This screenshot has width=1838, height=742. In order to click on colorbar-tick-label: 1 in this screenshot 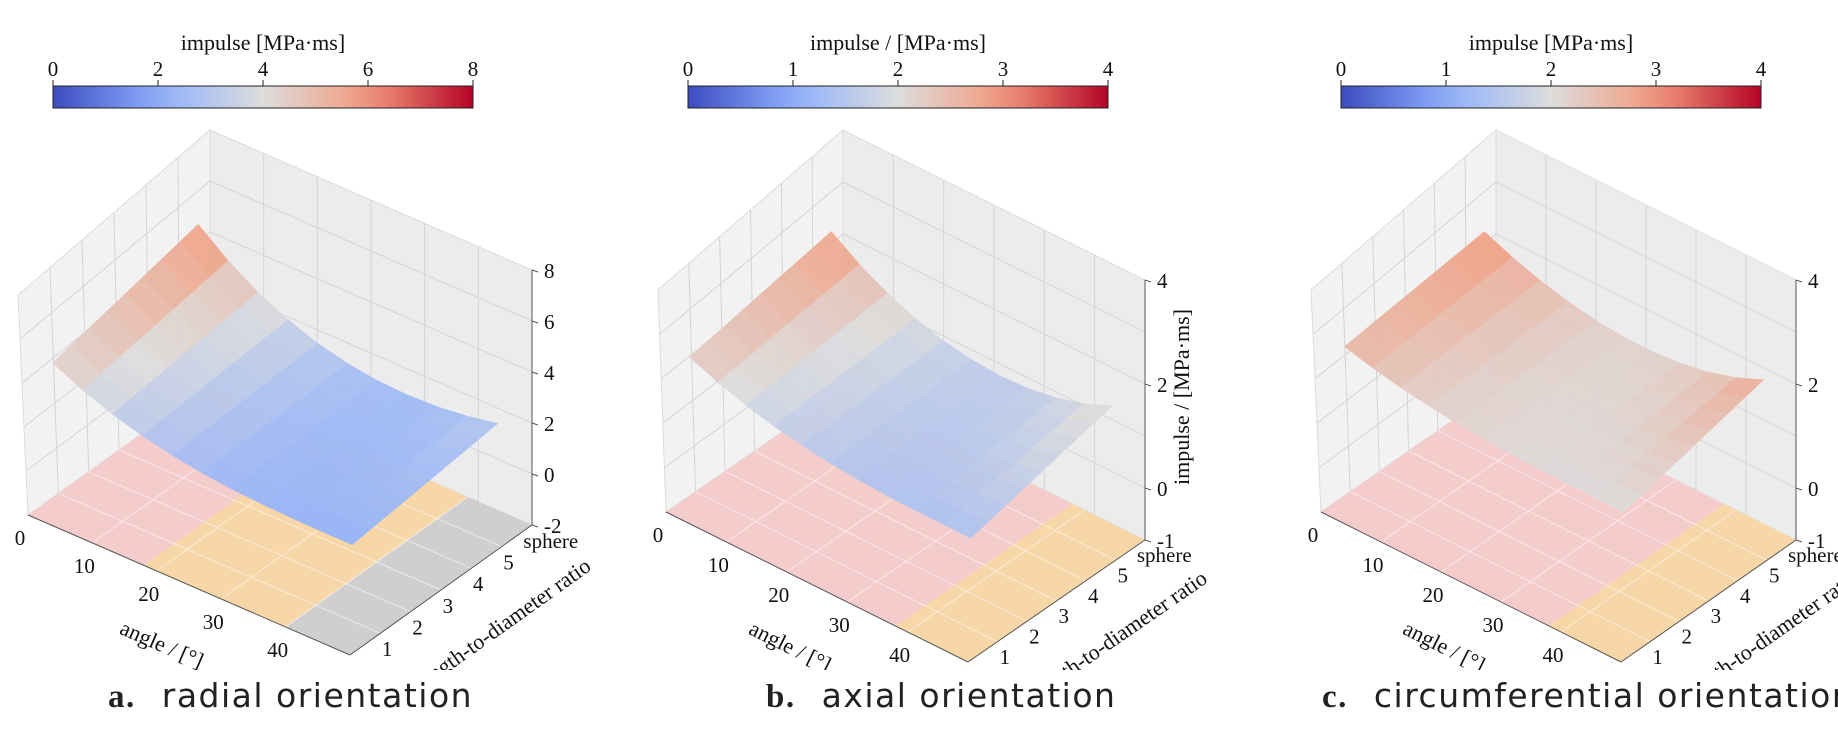, I will do `click(793, 69)`.